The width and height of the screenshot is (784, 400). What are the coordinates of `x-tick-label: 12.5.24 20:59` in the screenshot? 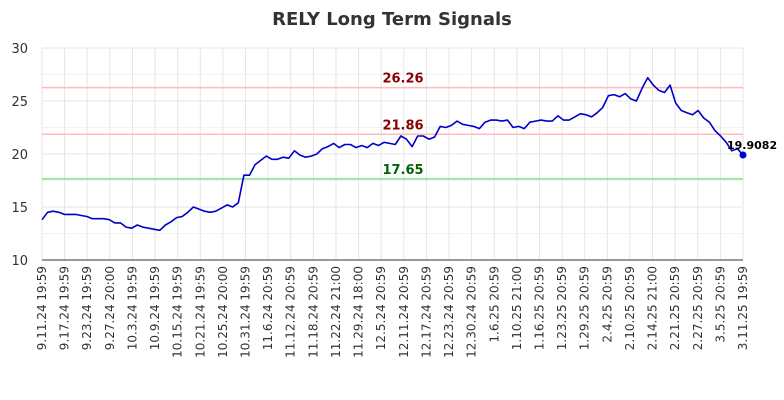 It's located at (381, 308).